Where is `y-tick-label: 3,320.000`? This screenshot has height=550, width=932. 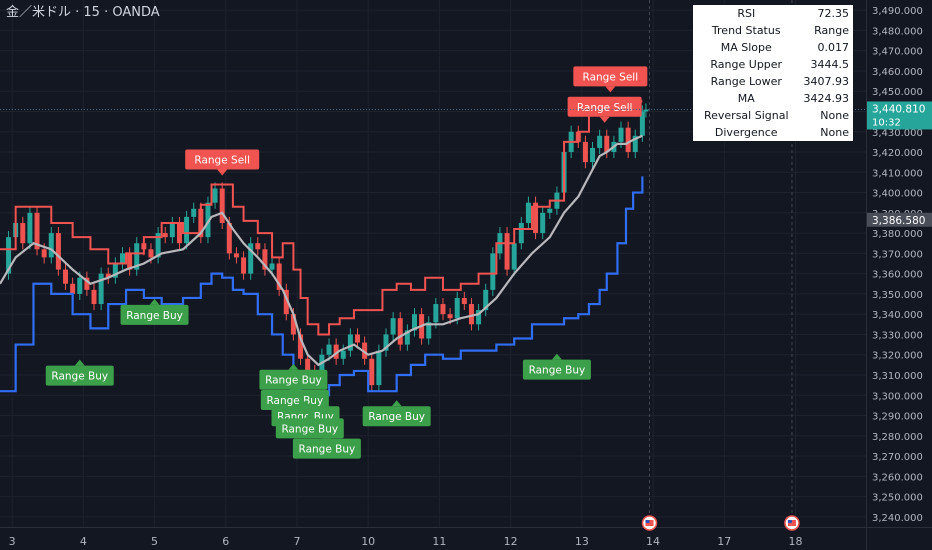 y-tick-label: 3,320.000 is located at coordinates (897, 356).